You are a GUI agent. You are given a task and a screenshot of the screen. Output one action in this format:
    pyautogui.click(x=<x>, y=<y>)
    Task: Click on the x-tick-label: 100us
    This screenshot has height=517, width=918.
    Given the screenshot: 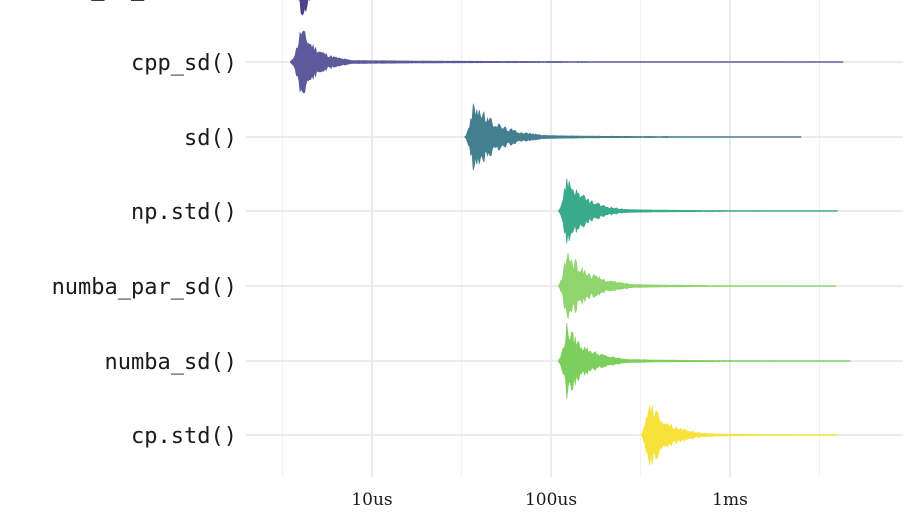 What is the action you would take?
    pyautogui.click(x=551, y=500)
    